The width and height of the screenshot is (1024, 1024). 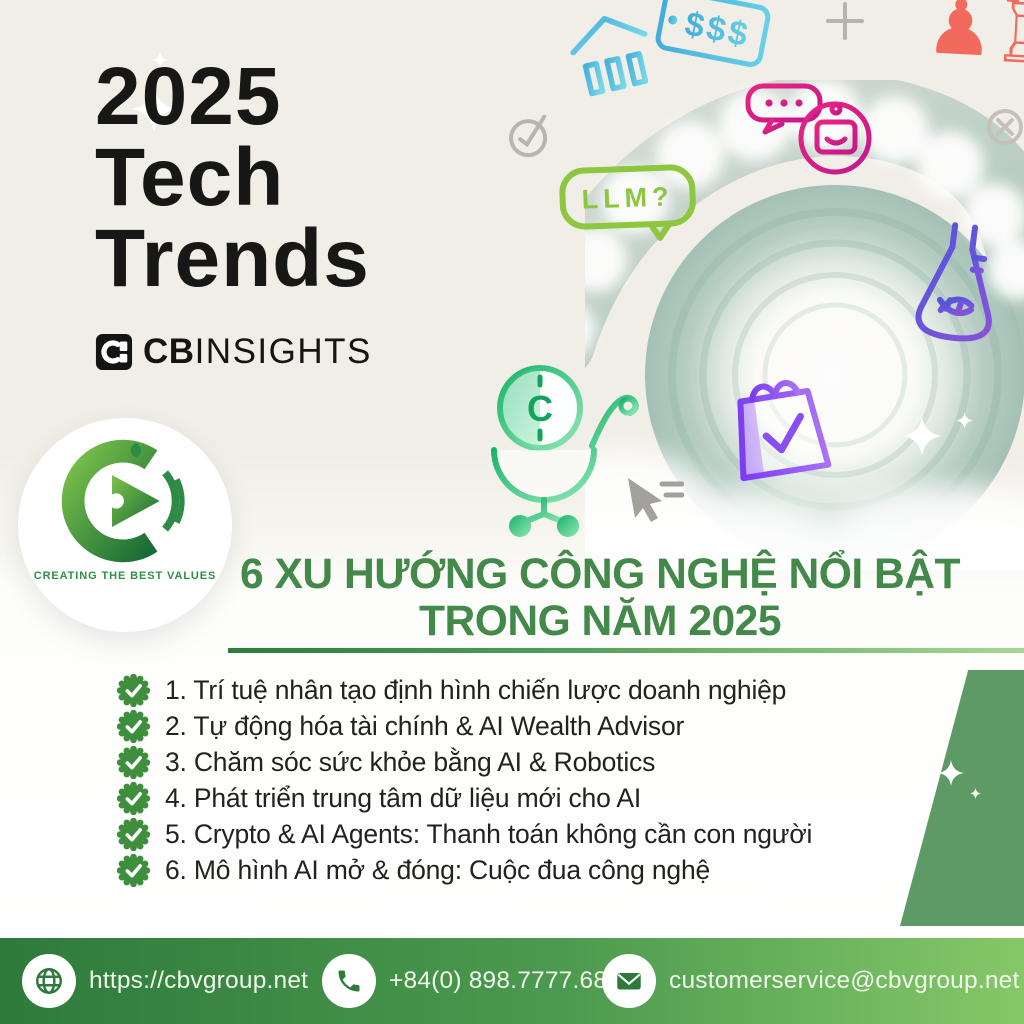 I want to click on llm-bubble-label: LLM?, so click(x=627, y=197).